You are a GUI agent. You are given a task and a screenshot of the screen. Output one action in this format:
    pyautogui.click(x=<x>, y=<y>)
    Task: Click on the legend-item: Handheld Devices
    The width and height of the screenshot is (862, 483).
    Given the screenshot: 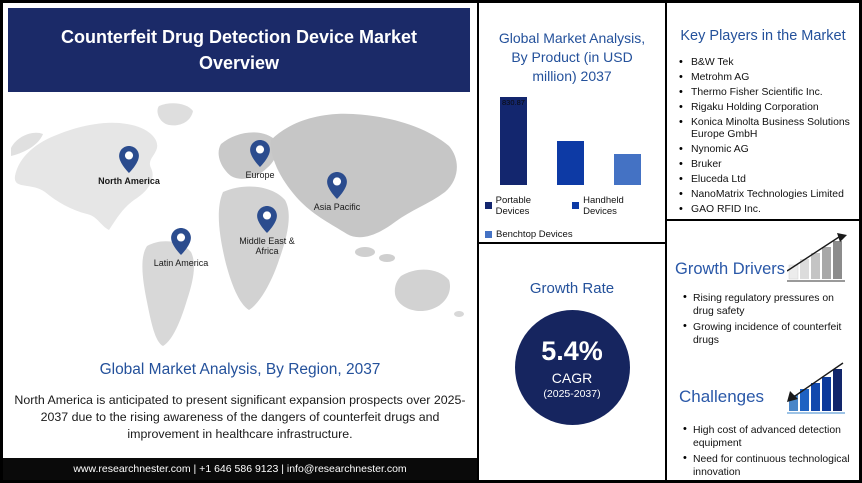 What is the action you would take?
    pyautogui.click(x=614, y=206)
    